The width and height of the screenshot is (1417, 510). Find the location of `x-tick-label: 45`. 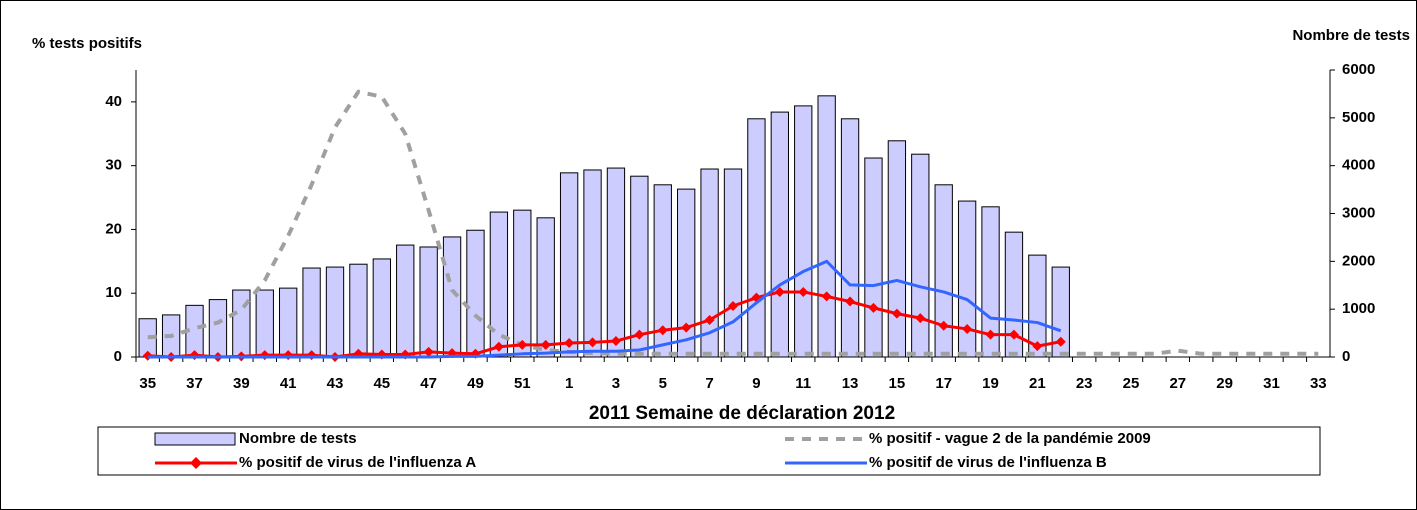

x-tick-label: 45 is located at coordinates (381, 383).